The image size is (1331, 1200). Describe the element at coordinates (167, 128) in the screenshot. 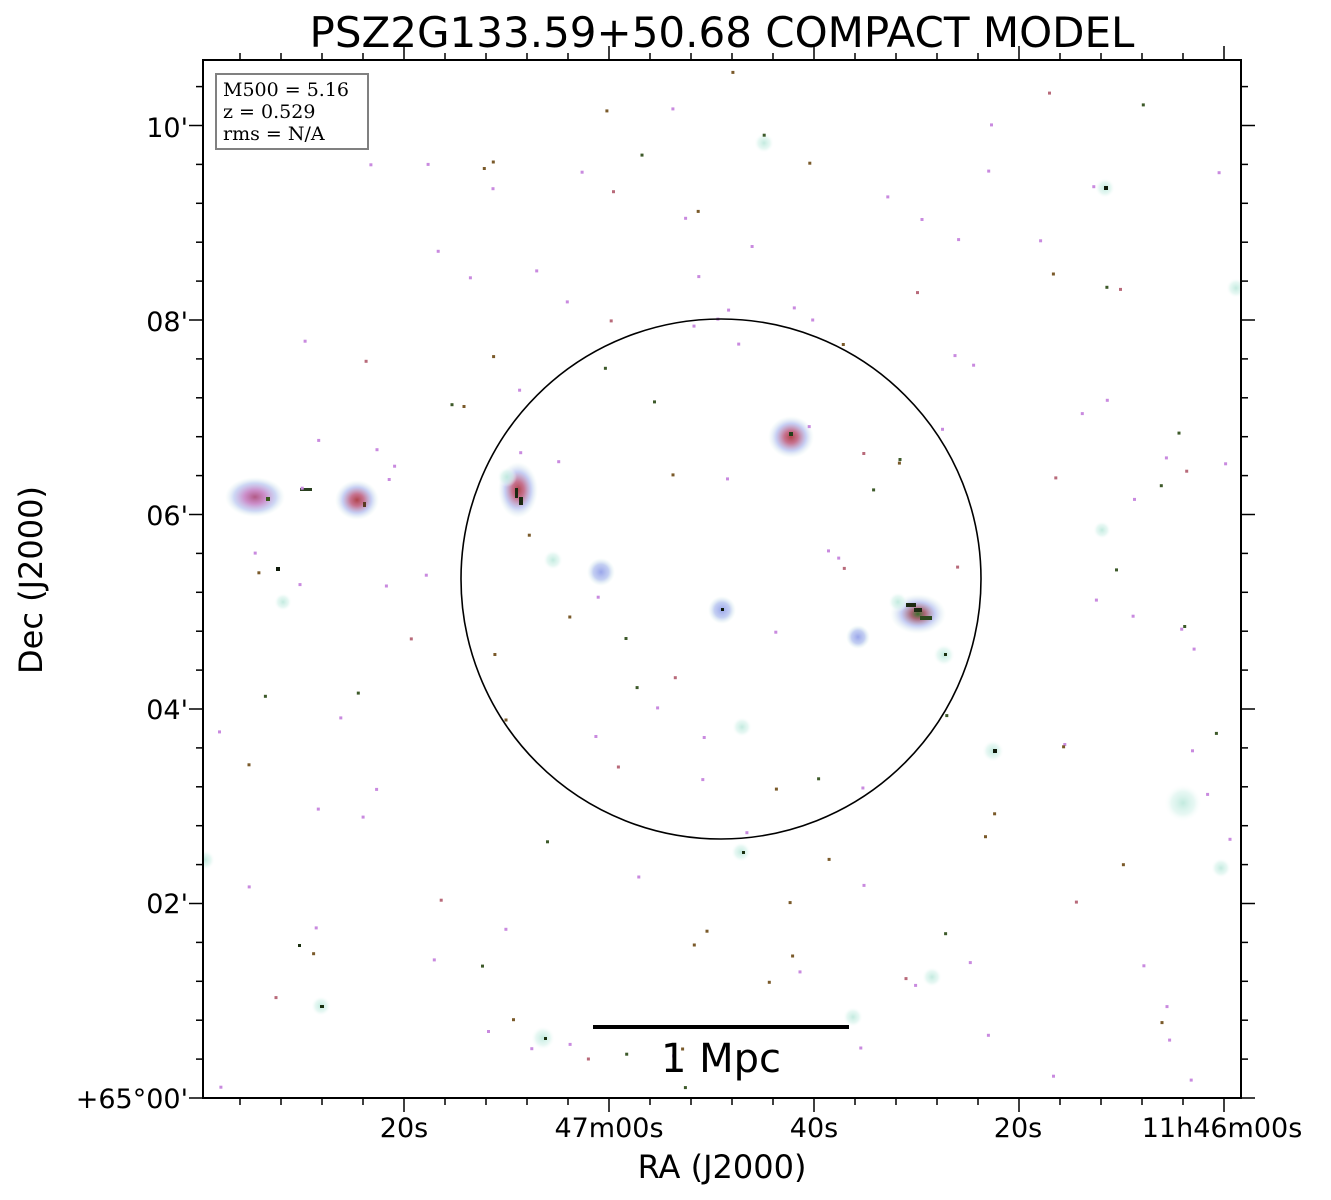

I see `y-tick-label: 10'` at that location.